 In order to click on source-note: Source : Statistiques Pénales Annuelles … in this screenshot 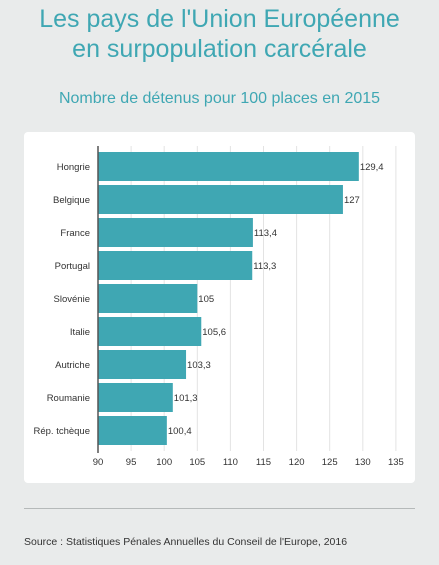, I will do `click(186, 542)`.